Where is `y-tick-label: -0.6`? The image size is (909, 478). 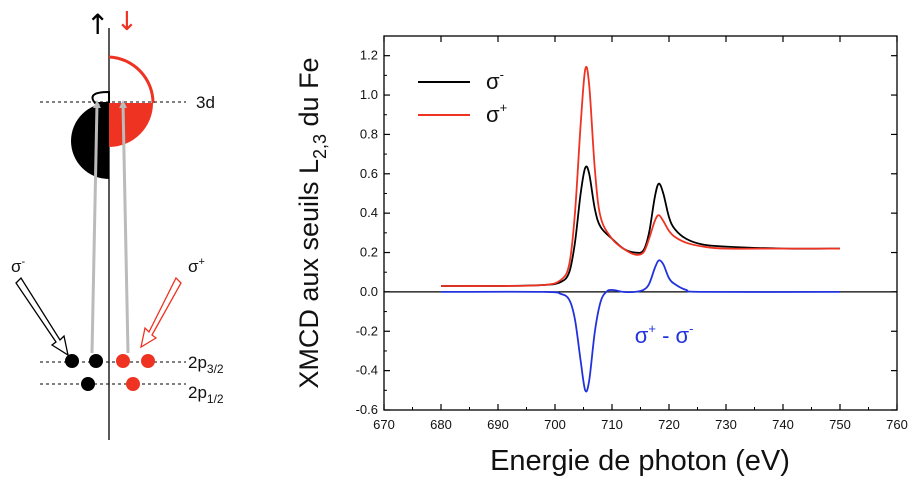 y-tick-label: -0.6 is located at coordinates (367, 409).